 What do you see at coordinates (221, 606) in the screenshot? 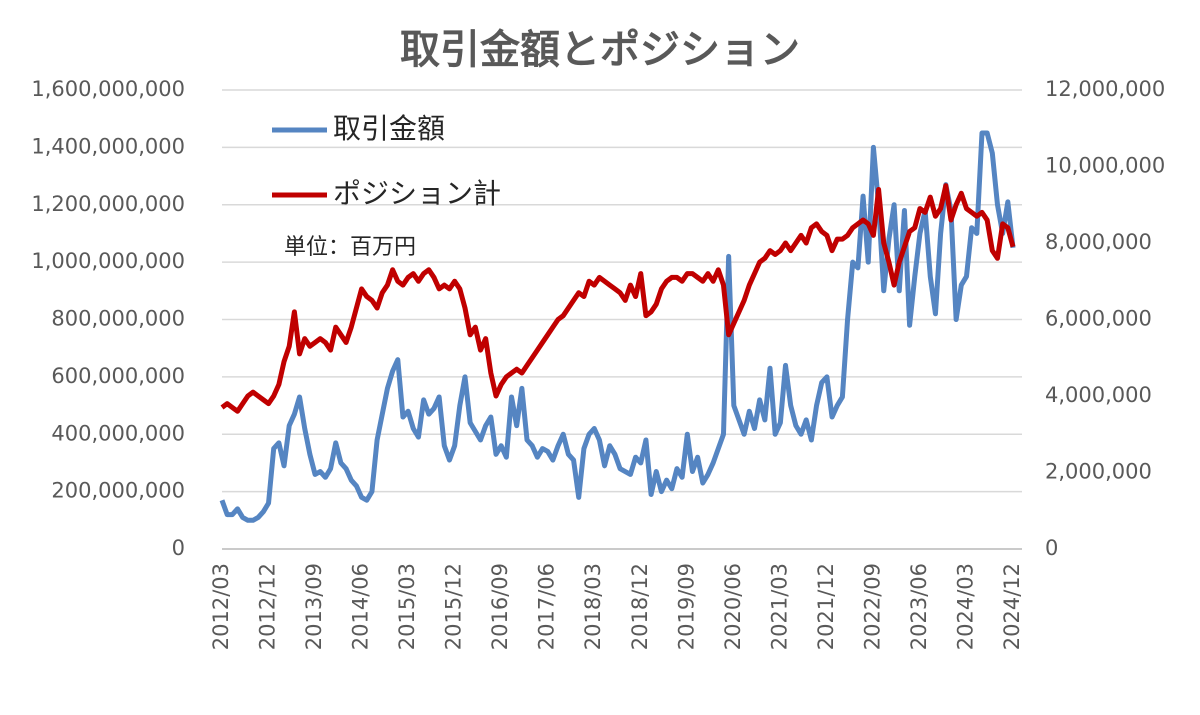
I see `x-tick-label: 2012/03` at bounding box center [221, 606].